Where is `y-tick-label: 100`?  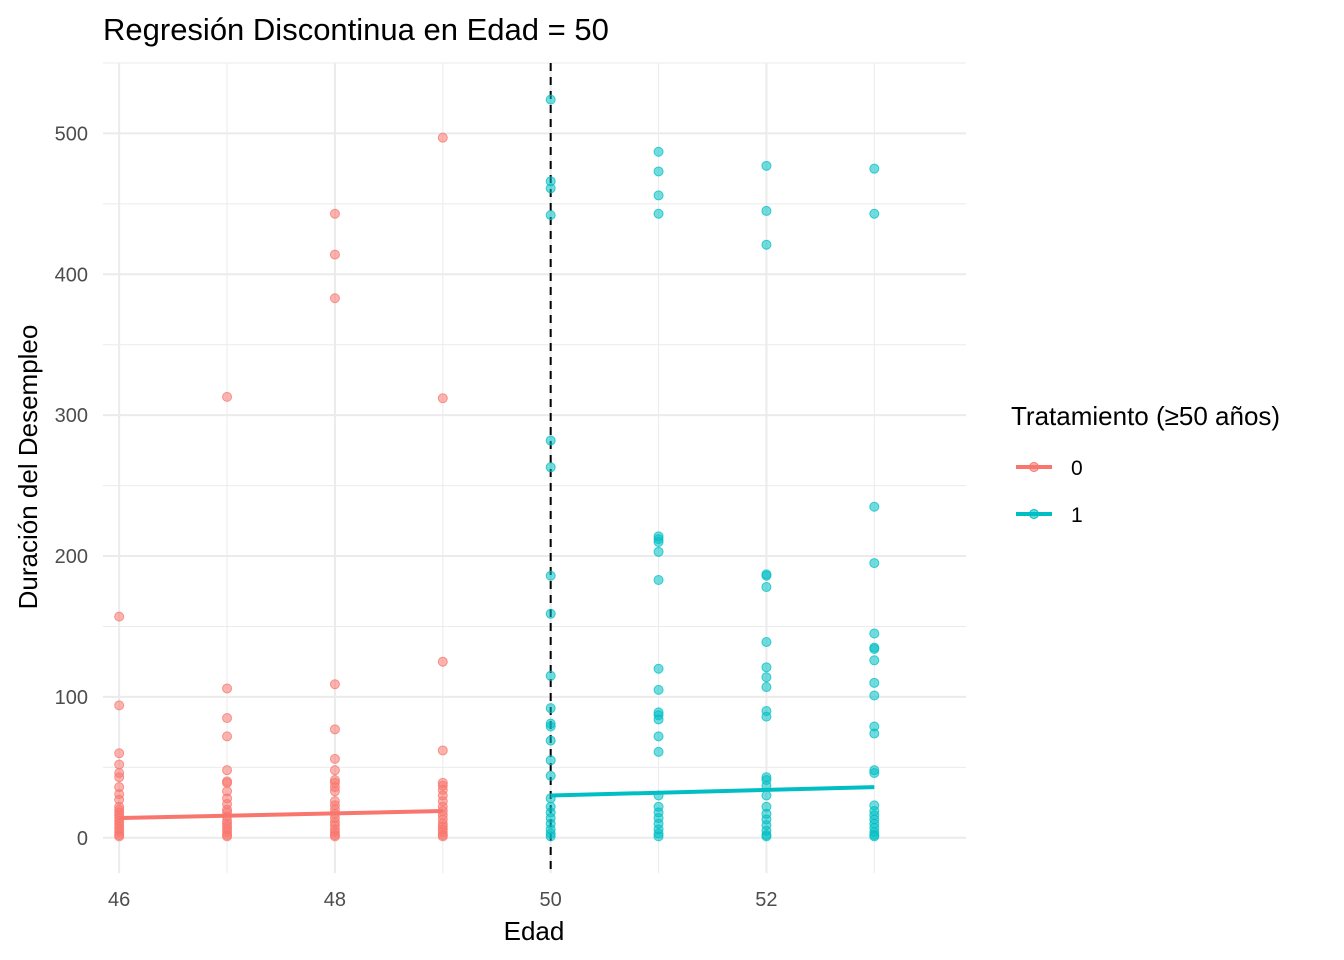
y-tick-label: 100 is located at coordinates (71, 698).